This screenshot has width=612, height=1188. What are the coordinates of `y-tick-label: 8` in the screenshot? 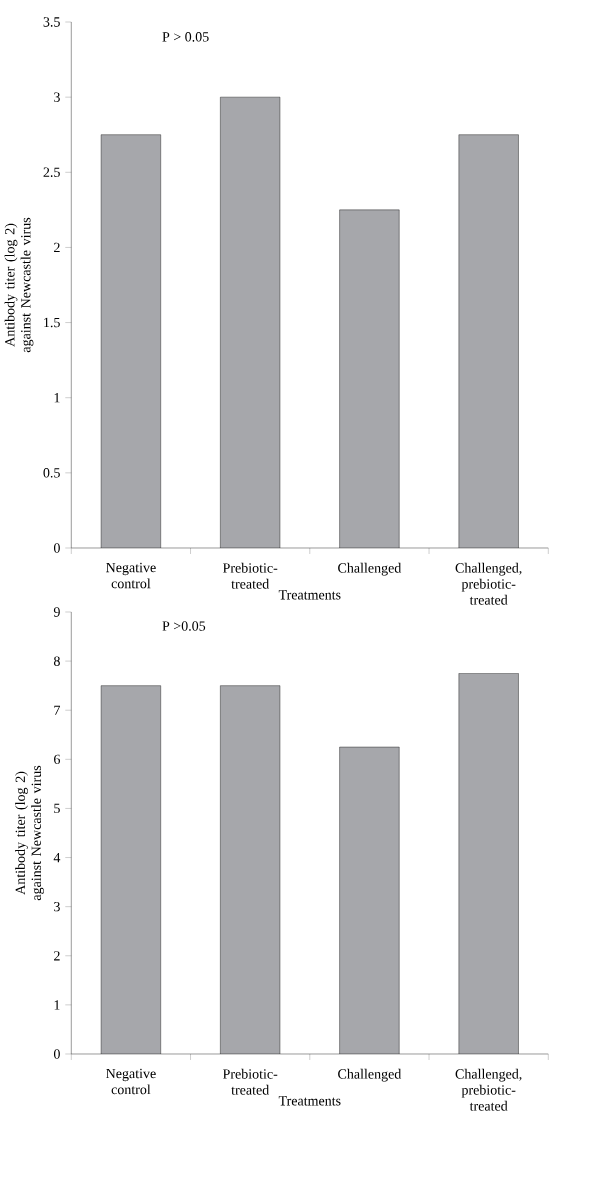 It's located at (57, 661).